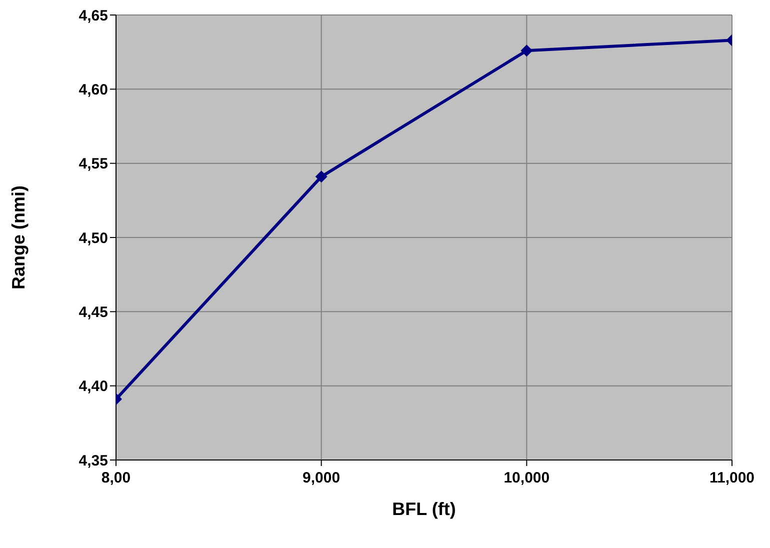 The image size is (770, 548). Describe the element at coordinates (424, 509) in the screenshot. I see `x-axis-title: BFL (ft)` at that location.